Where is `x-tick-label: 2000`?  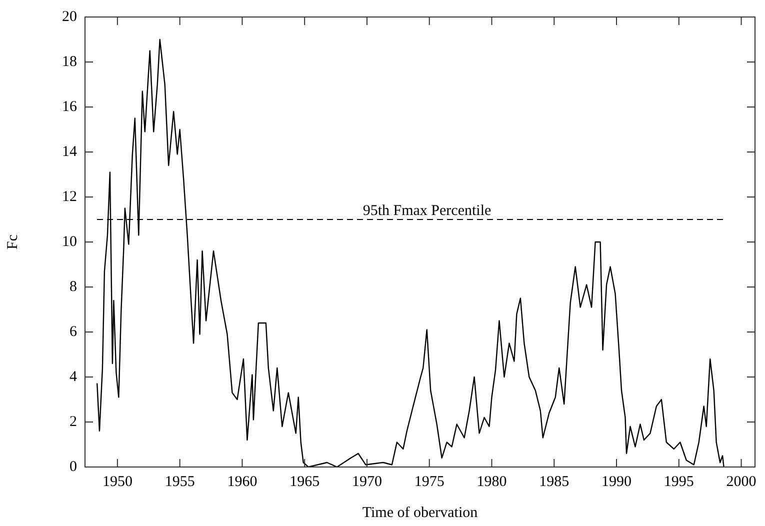 x-tick-label: 2000 is located at coordinates (741, 482).